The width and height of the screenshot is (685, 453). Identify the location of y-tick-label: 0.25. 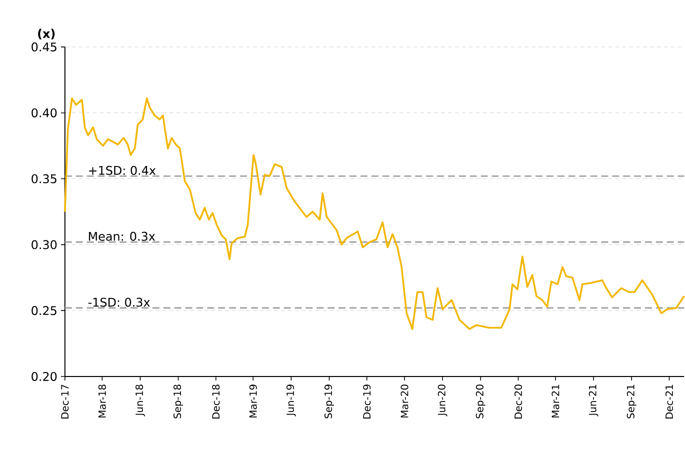
(44, 310).